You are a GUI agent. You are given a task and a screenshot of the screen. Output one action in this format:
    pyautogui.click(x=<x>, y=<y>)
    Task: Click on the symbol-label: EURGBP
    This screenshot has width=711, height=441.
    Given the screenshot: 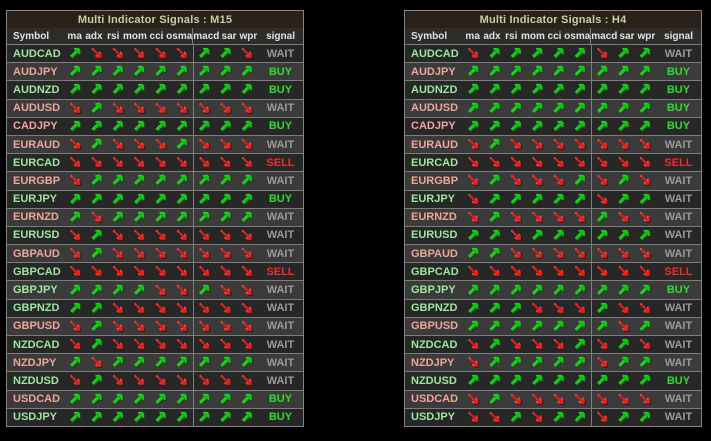 What is the action you would take?
    pyautogui.click(x=37, y=180)
    